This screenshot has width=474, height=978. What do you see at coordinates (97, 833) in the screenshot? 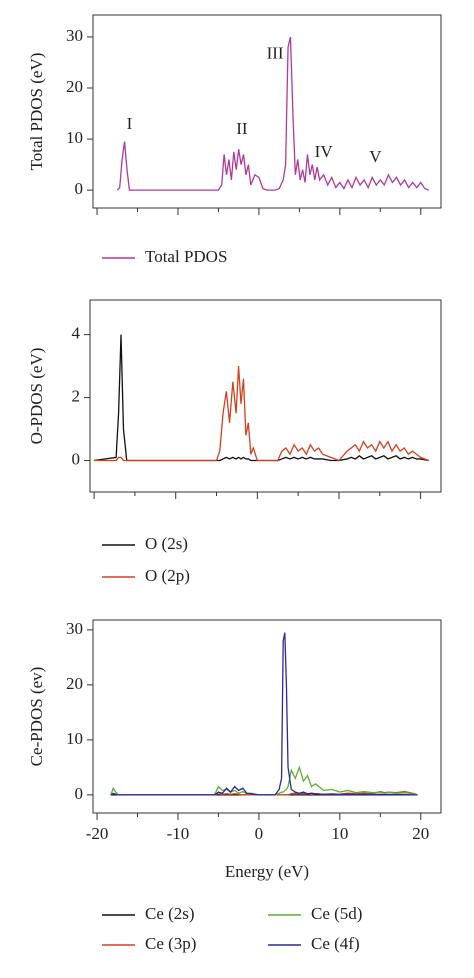
I see `x-tick-label: -20` at bounding box center [97, 833].